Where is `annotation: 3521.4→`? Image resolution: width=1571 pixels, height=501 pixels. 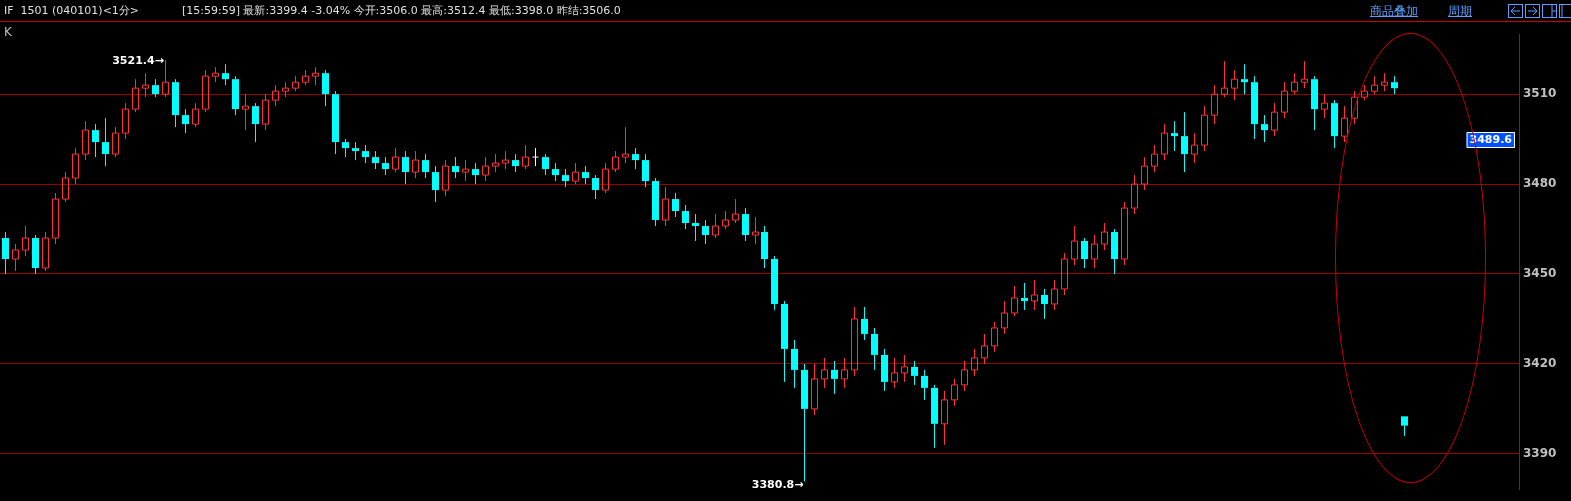 annotation: 3521.4→ is located at coordinates (138, 60).